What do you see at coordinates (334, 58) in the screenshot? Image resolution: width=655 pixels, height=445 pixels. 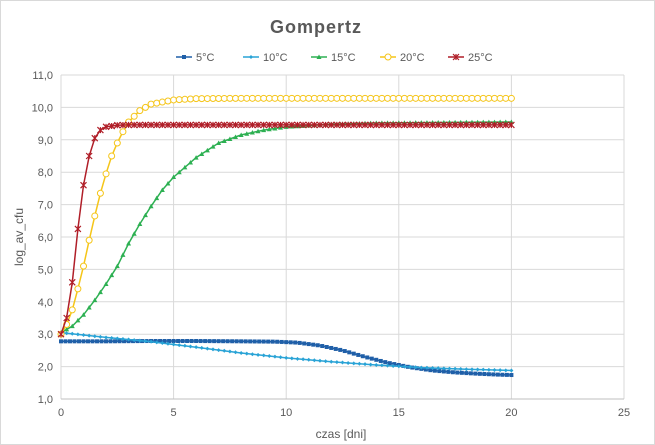 I see `legend: 5°C 10°C 15°C 20°C 25°C` at bounding box center [334, 58].